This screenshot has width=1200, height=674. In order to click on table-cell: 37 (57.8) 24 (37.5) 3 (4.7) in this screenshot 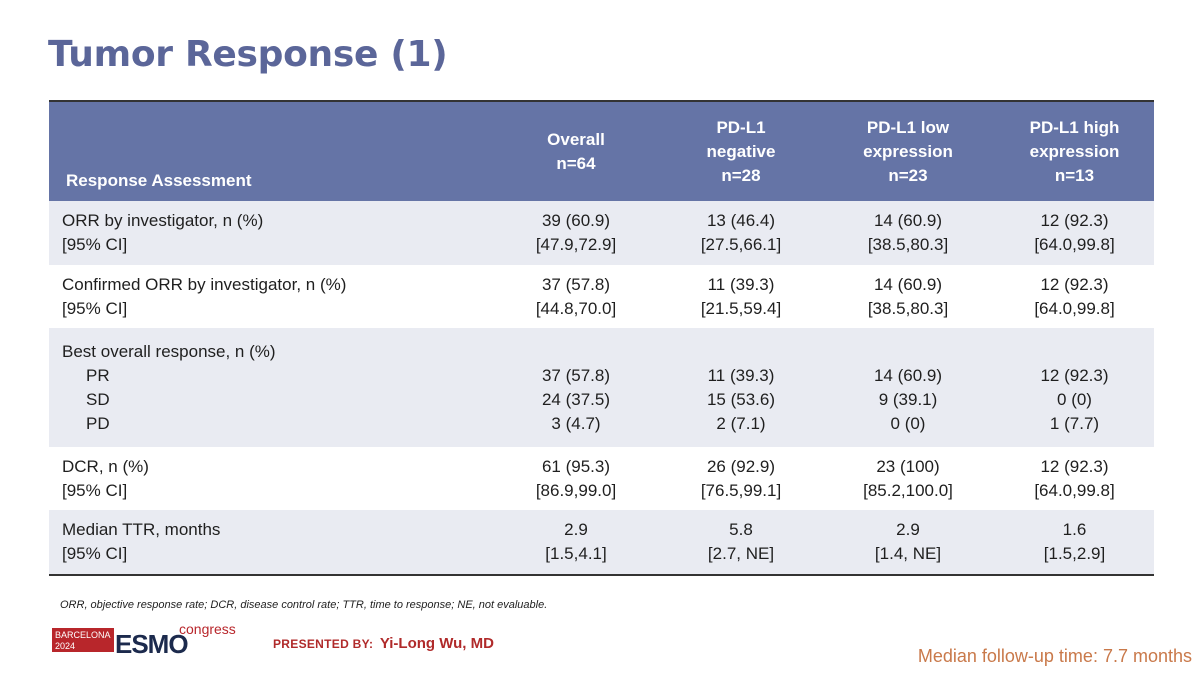, I will do `click(576, 387)`.